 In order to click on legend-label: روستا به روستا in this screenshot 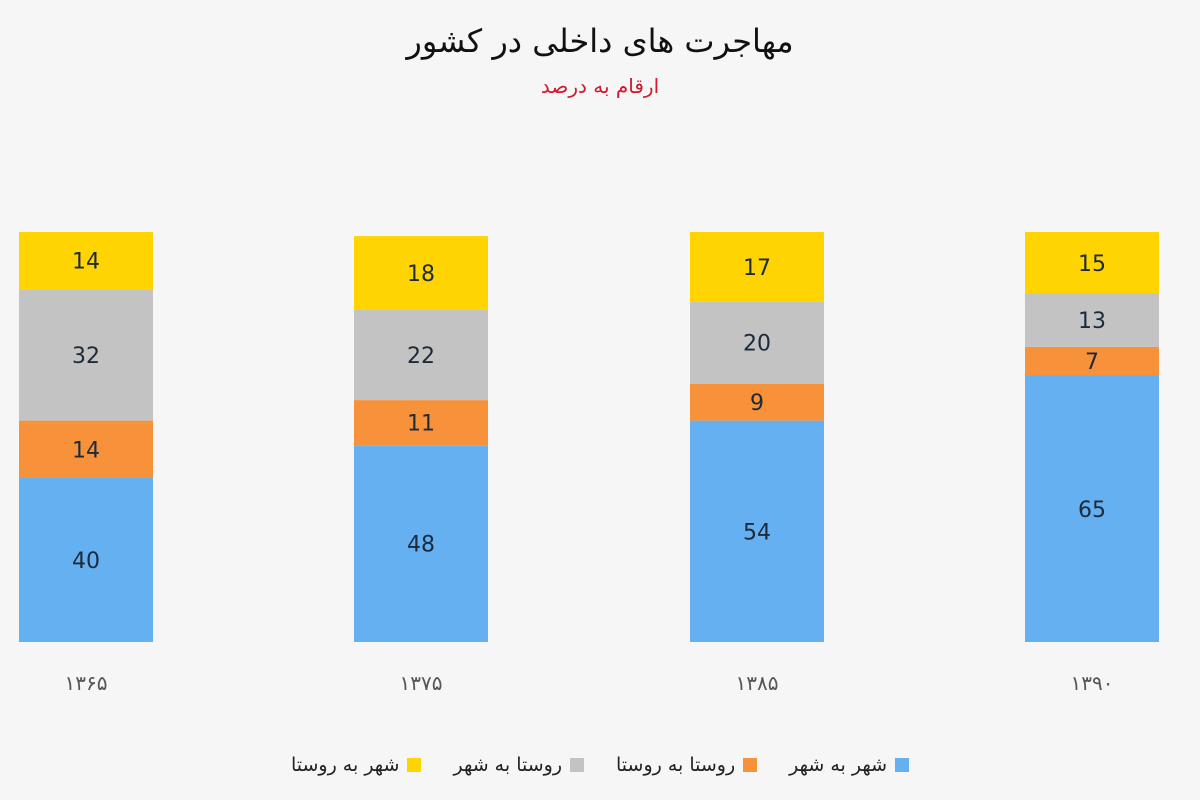, I will do `click(676, 765)`.